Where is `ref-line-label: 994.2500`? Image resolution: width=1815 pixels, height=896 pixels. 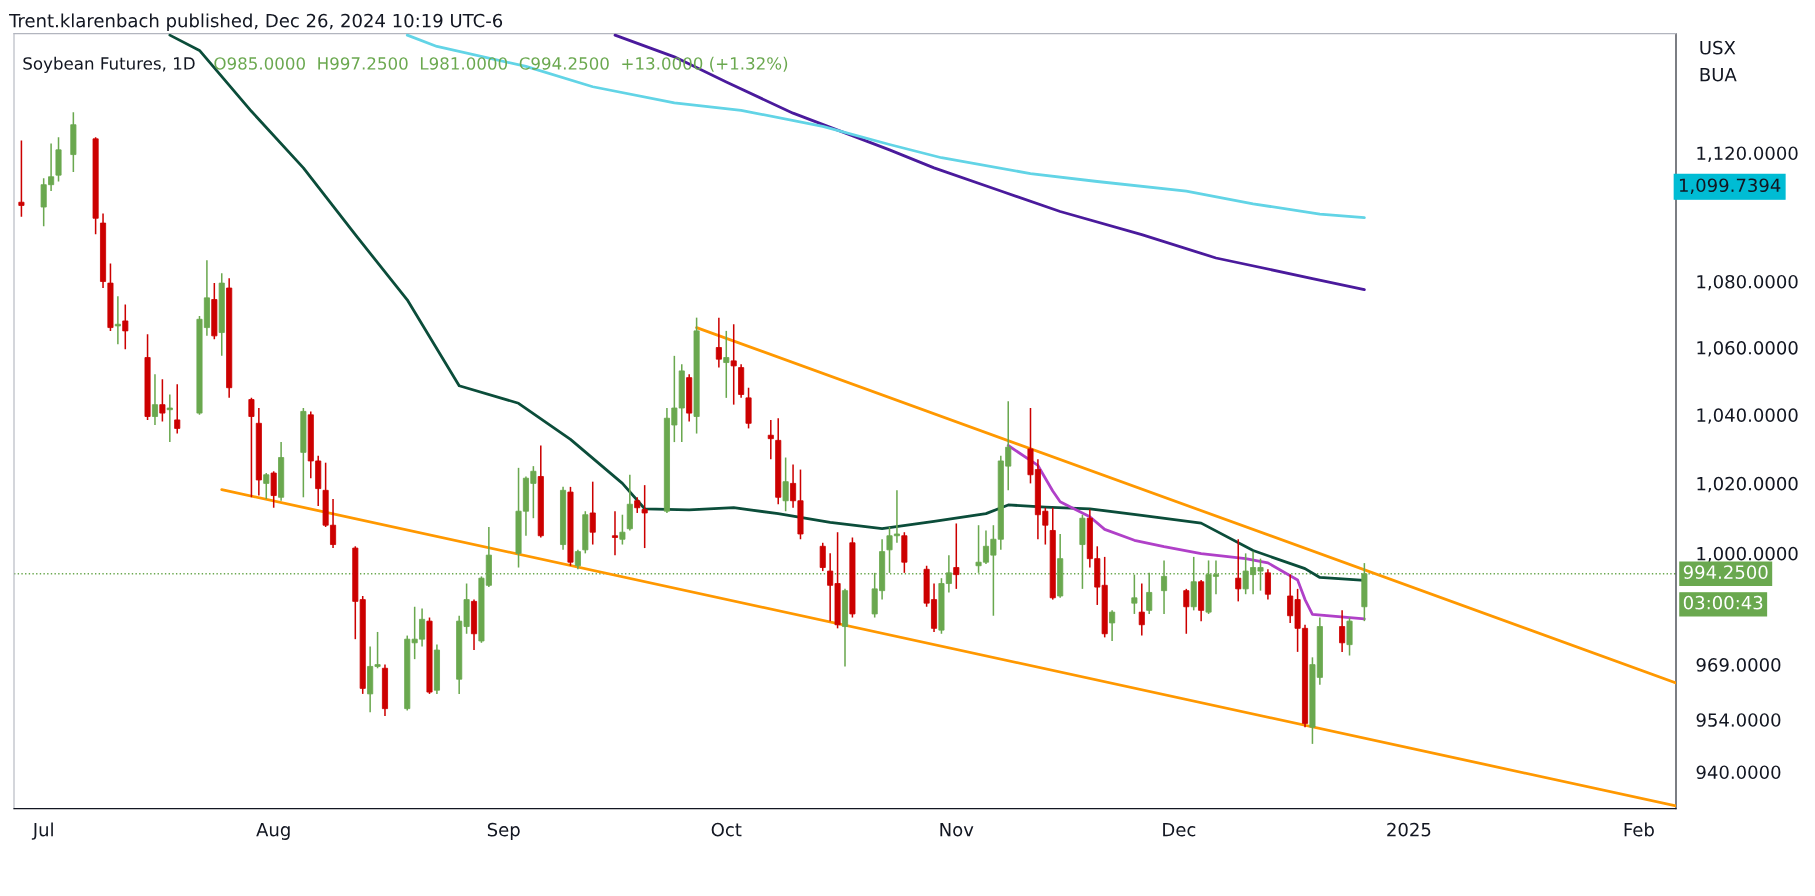 ref-line-label: 994.2500 is located at coordinates (1725, 572).